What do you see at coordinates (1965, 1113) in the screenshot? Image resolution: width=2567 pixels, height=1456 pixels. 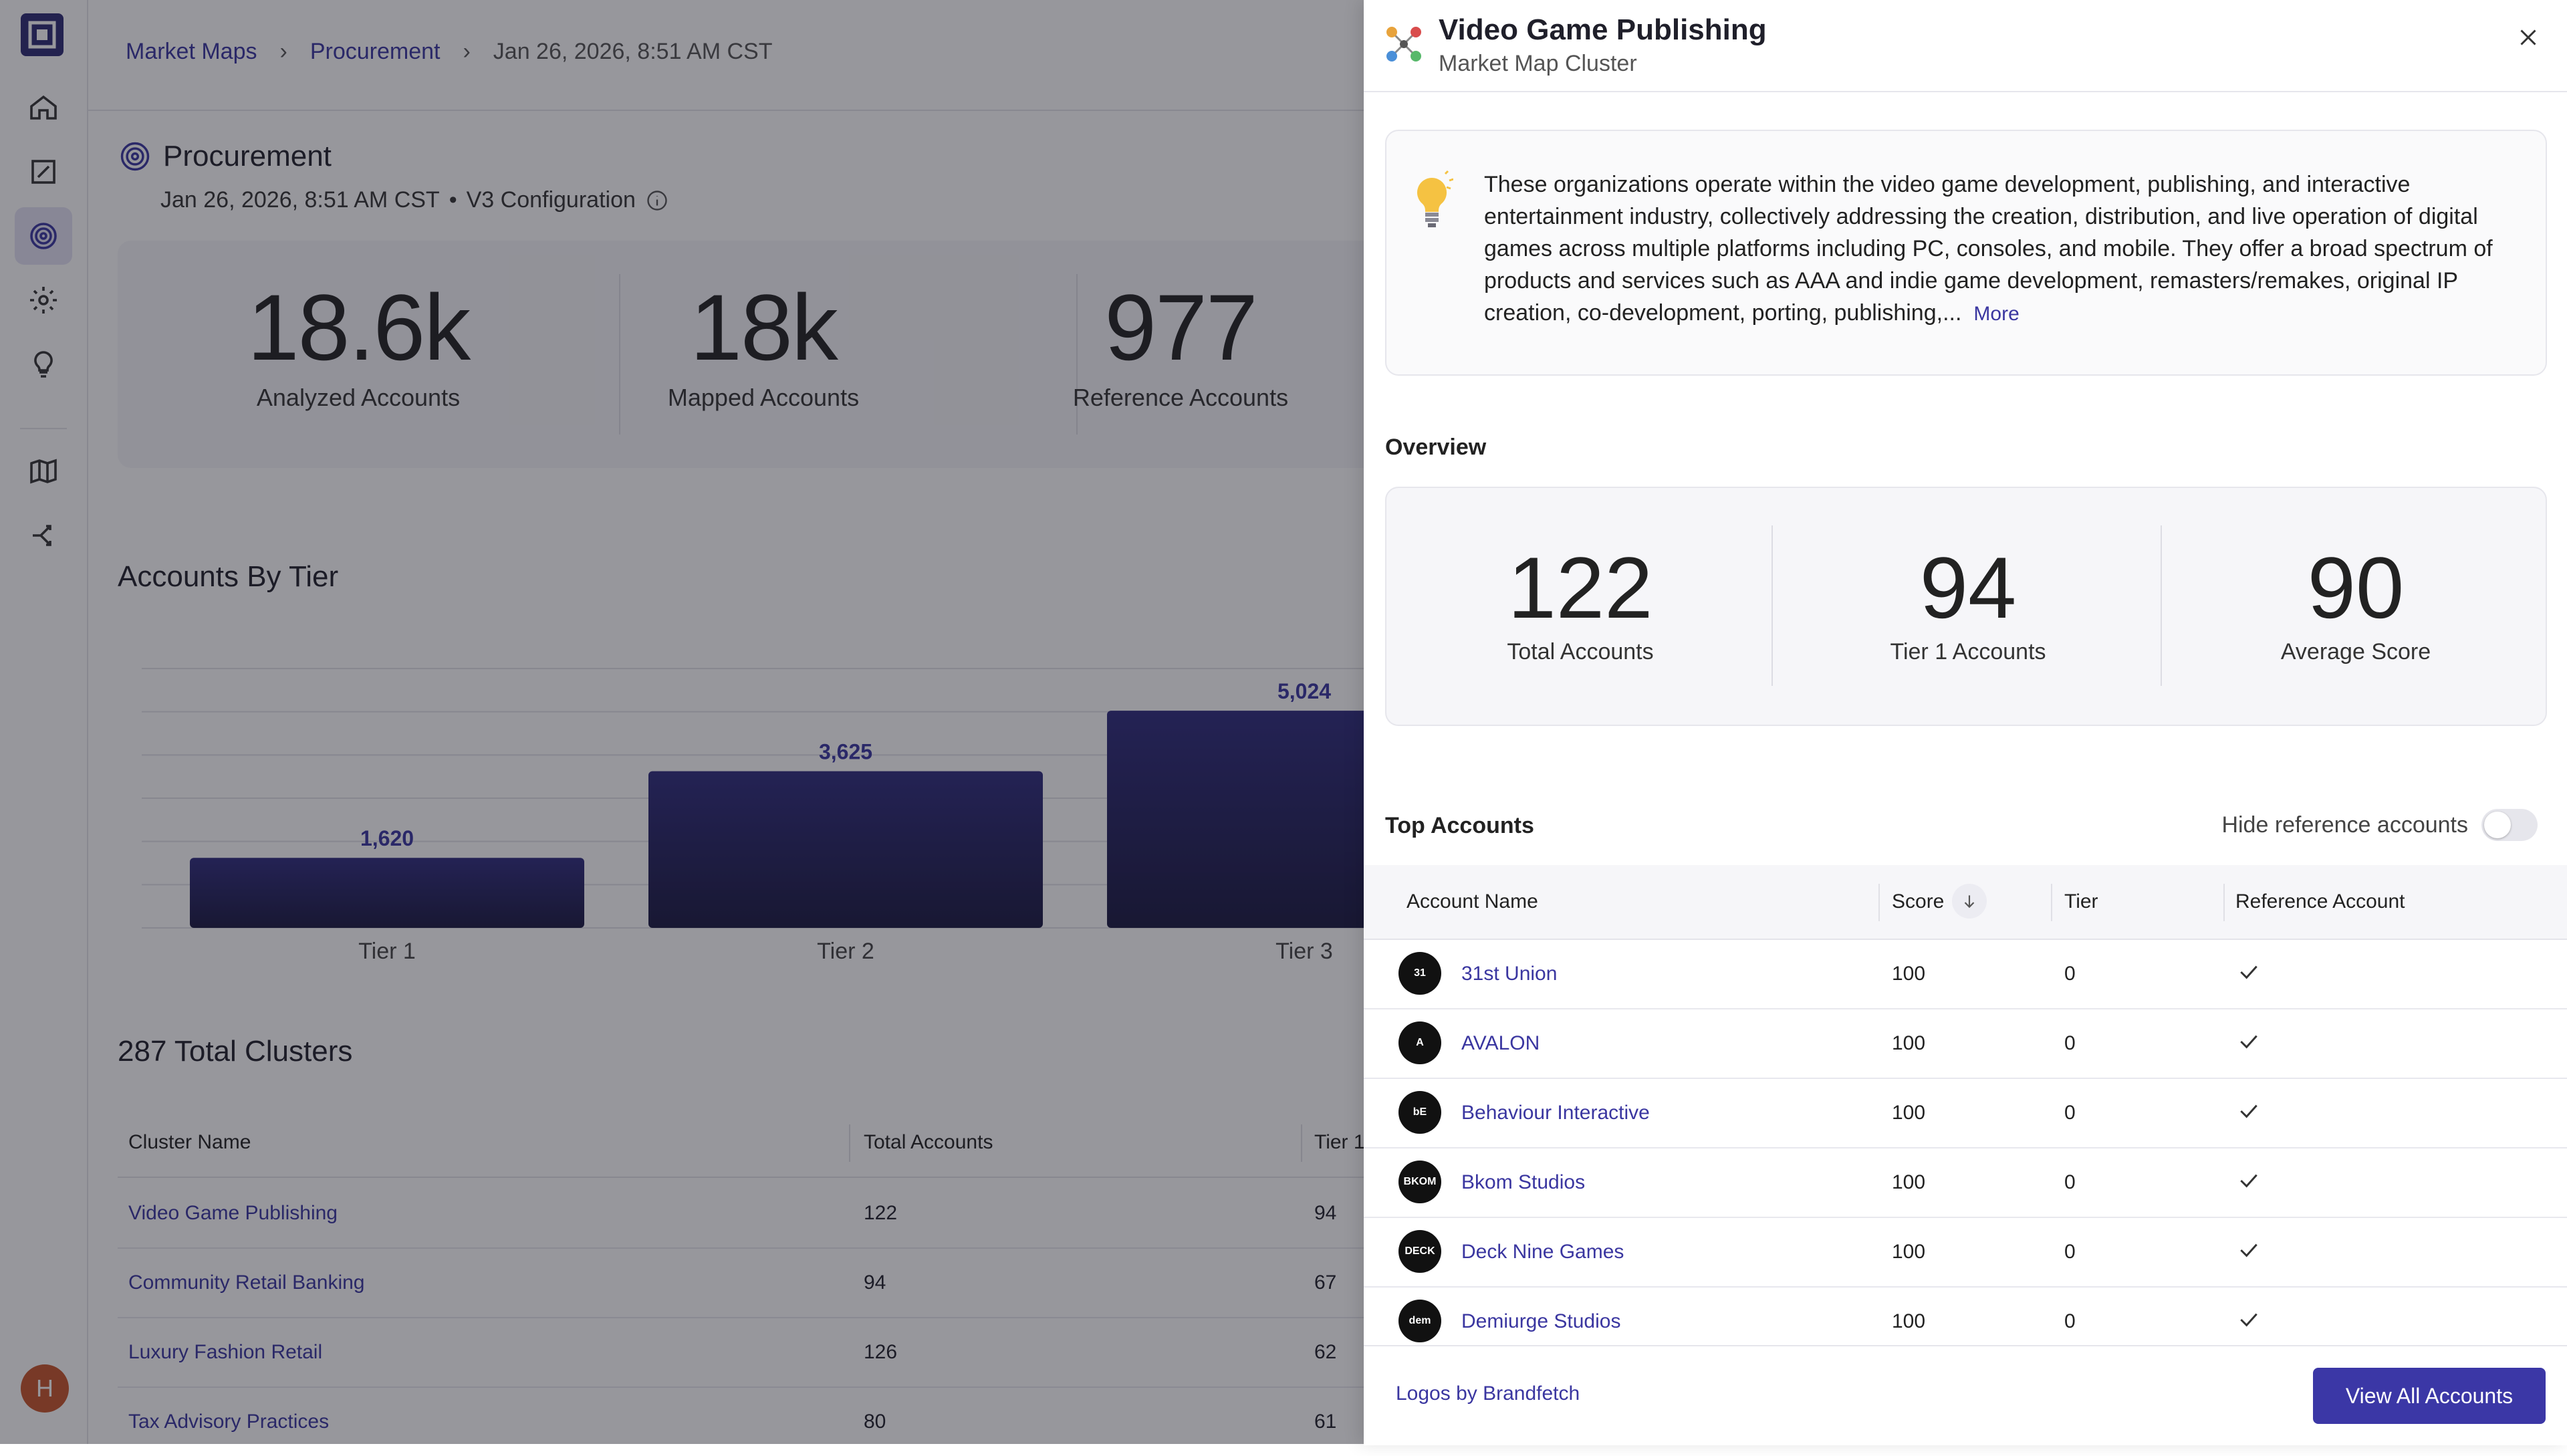 I see `table-row: bE Behaviour Interactive 100 0` at bounding box center [1965, 1113].